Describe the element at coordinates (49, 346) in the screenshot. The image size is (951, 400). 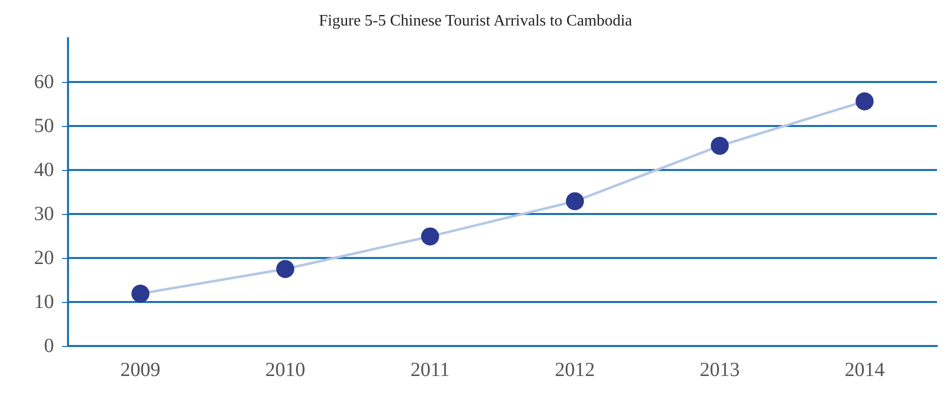
I see `y-tick-label: 0` at that location.